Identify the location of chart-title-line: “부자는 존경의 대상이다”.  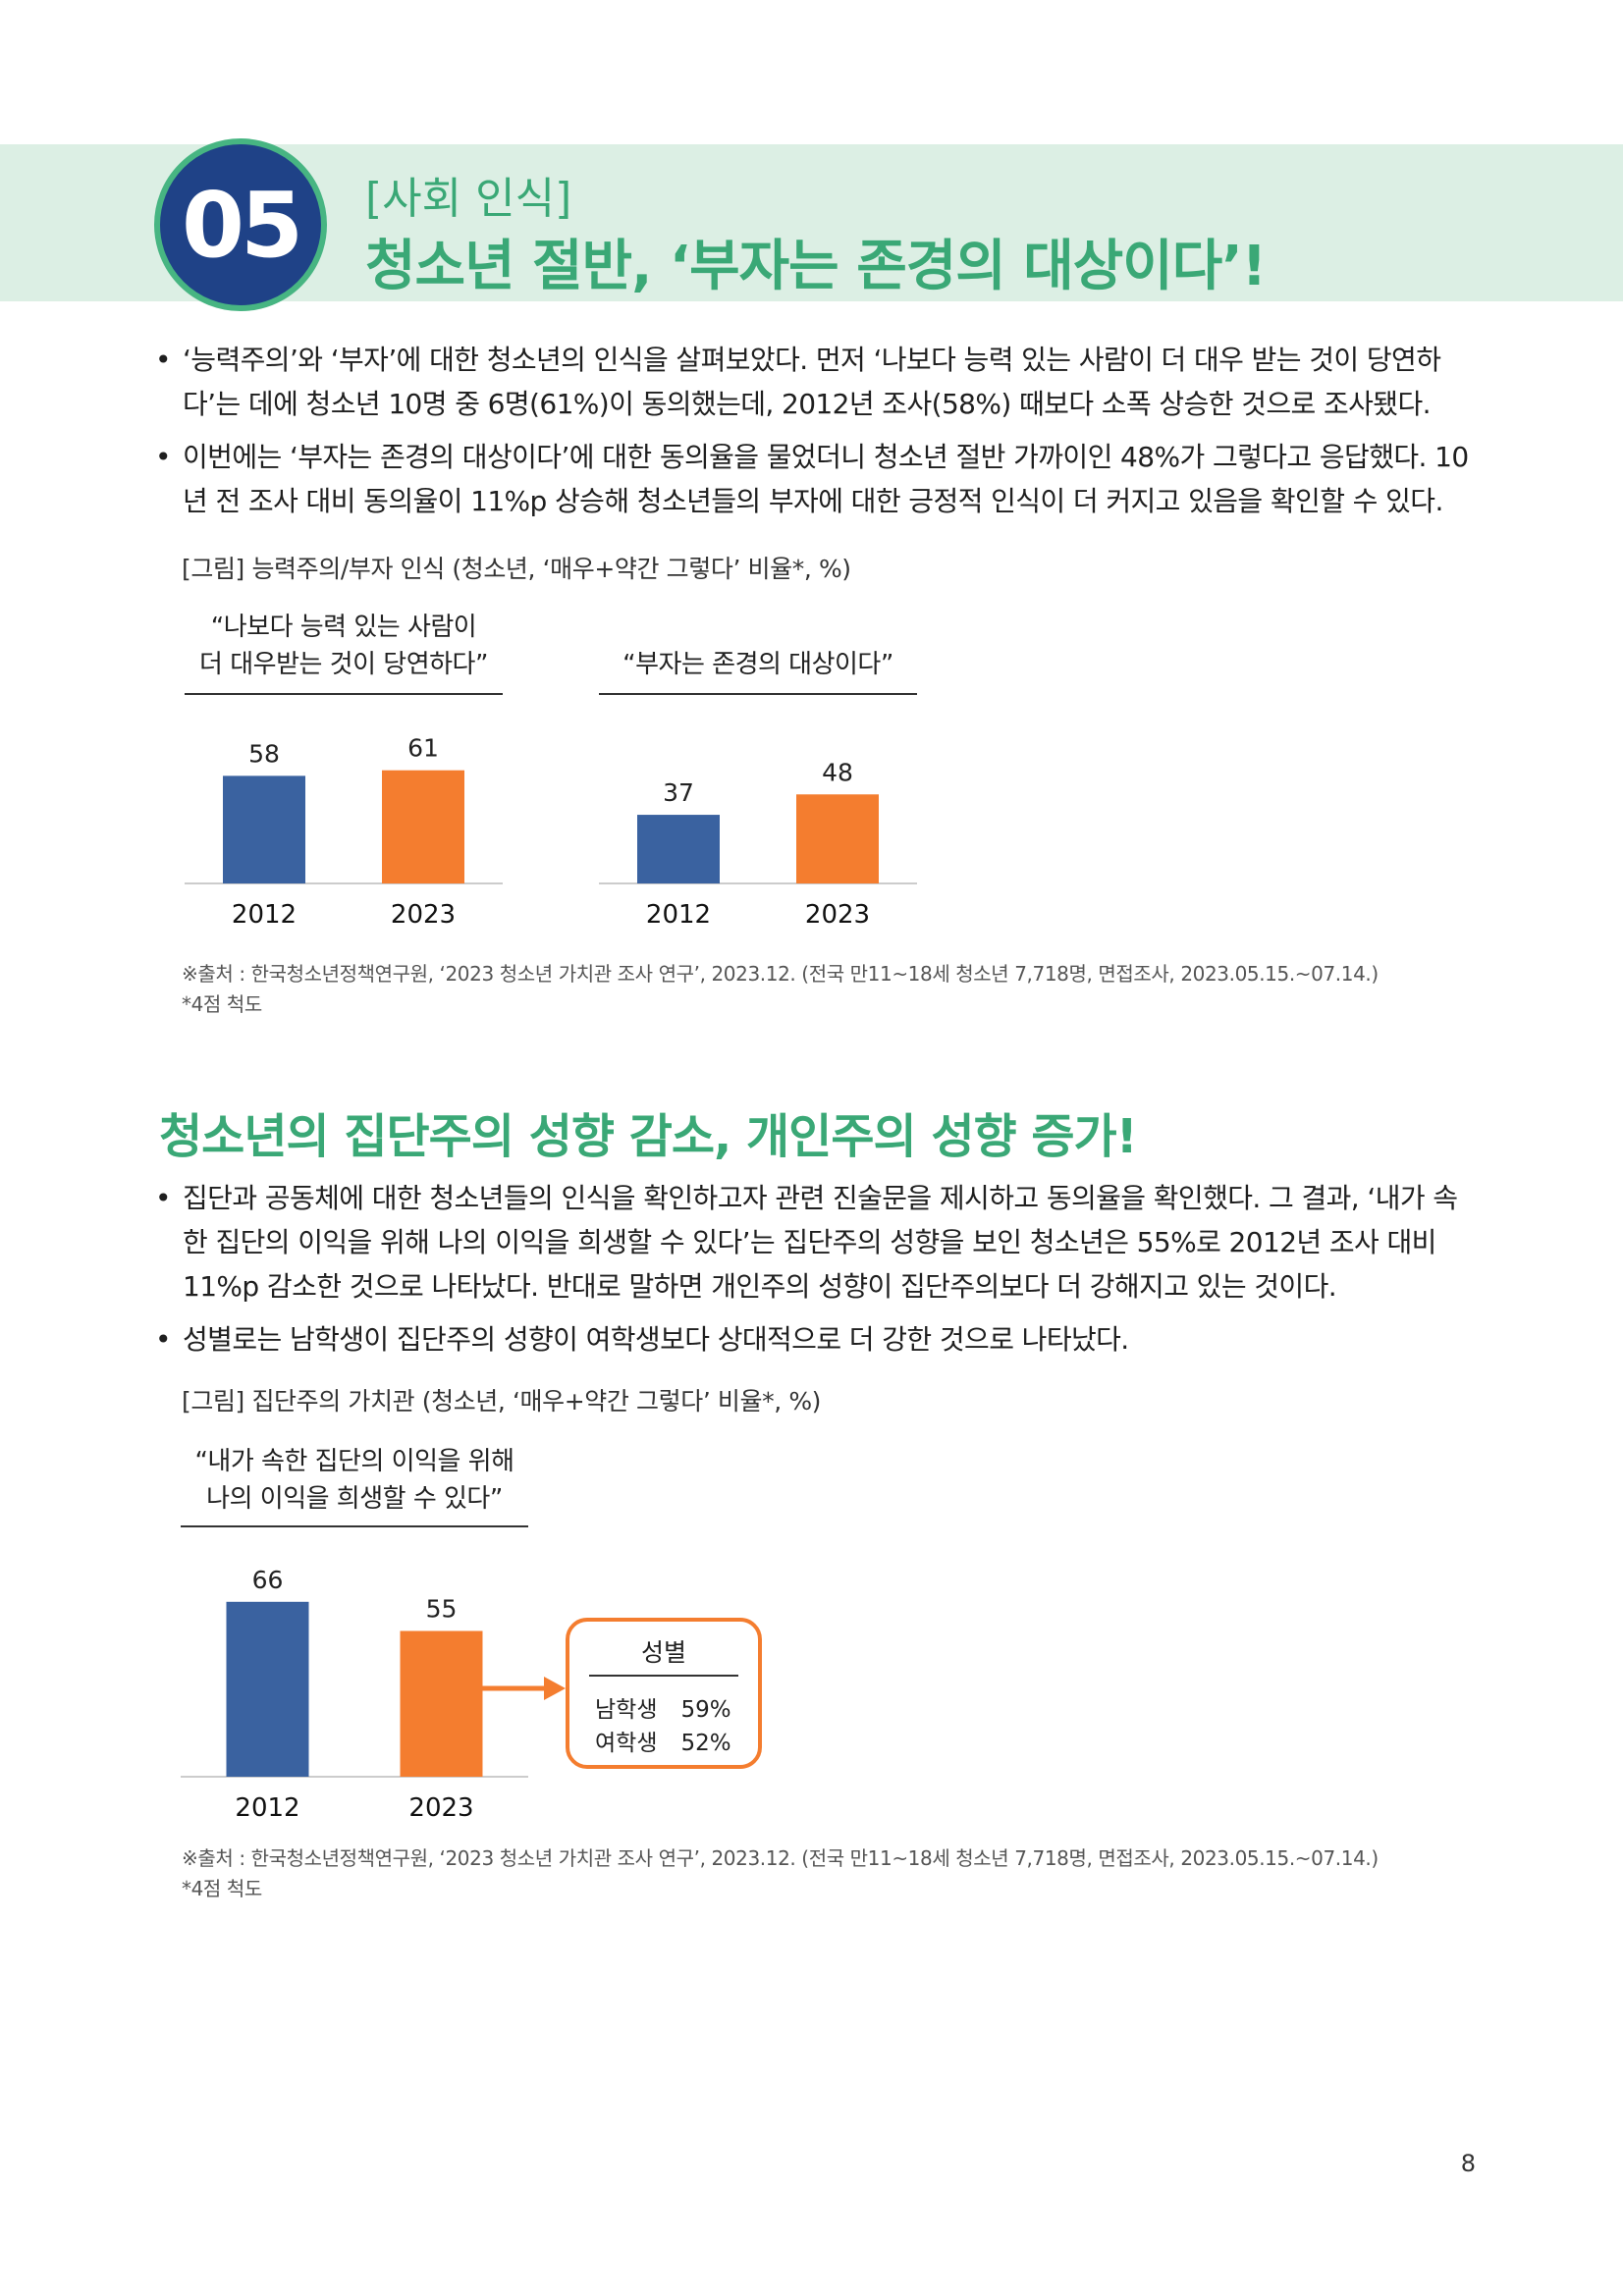
(757, 664).